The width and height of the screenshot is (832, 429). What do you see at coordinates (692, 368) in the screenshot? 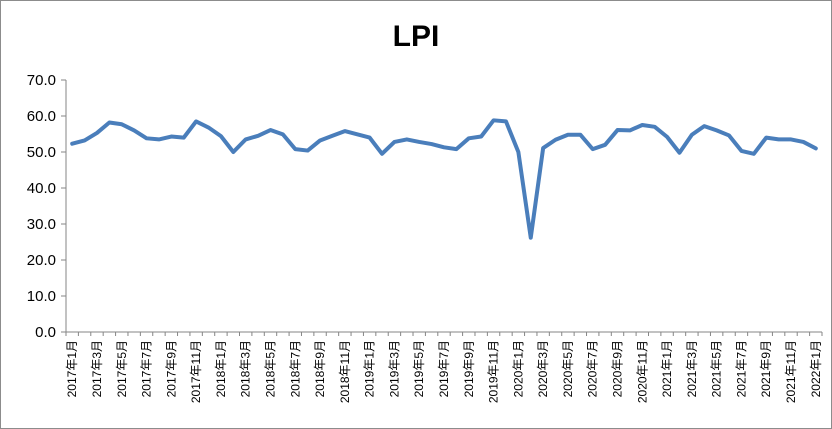
I see `x-tick-label: 2021年3月` at bounding box center [692, 368].